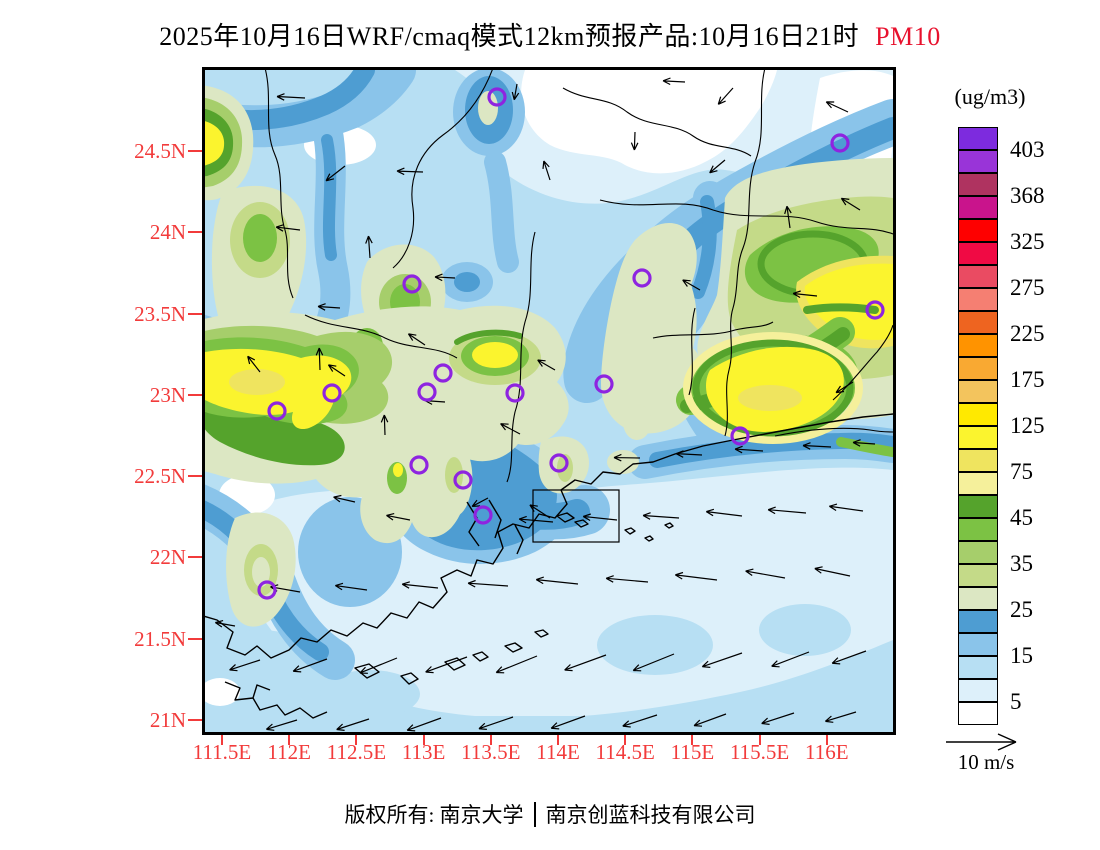  What do you see at coordinates (576, 516) in the screenshot?
I see `subregion-box` at bounding box center [576, 516].